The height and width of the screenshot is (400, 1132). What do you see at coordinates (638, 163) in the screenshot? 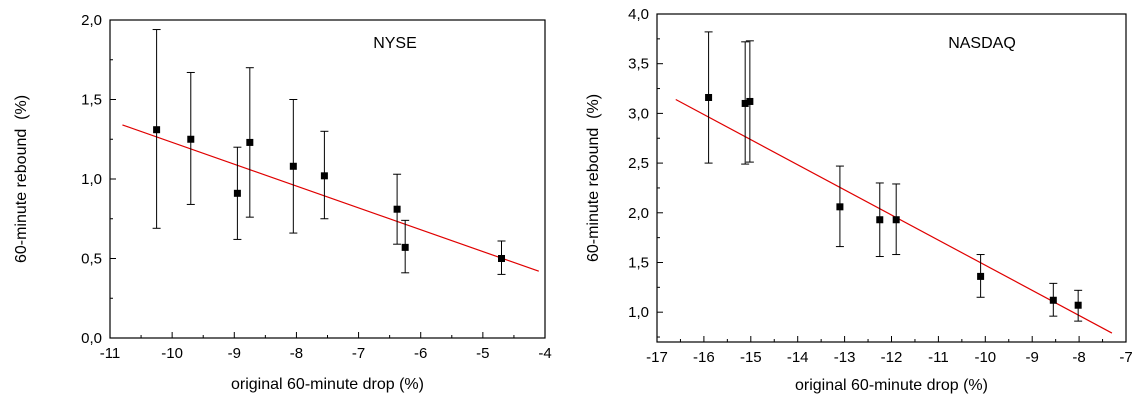
I see `y-tick-label: 2,5` at bounding box center [638, 163].